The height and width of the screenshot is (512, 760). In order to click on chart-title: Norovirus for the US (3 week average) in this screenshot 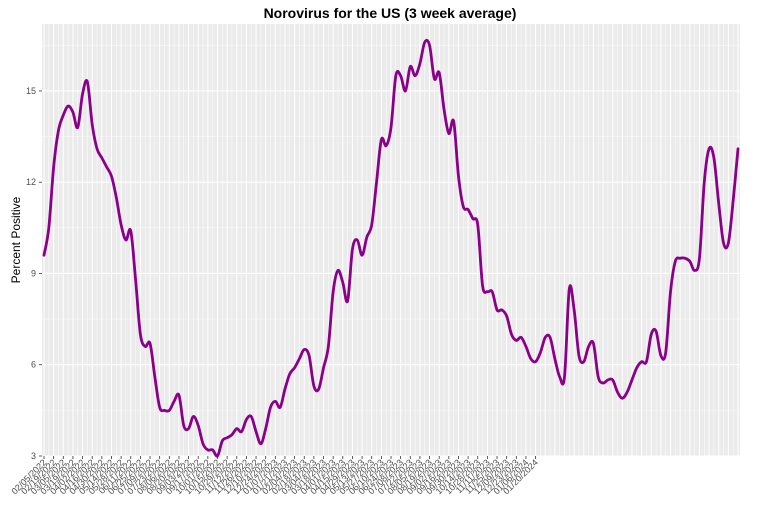, I will do `click(390, 13)`.